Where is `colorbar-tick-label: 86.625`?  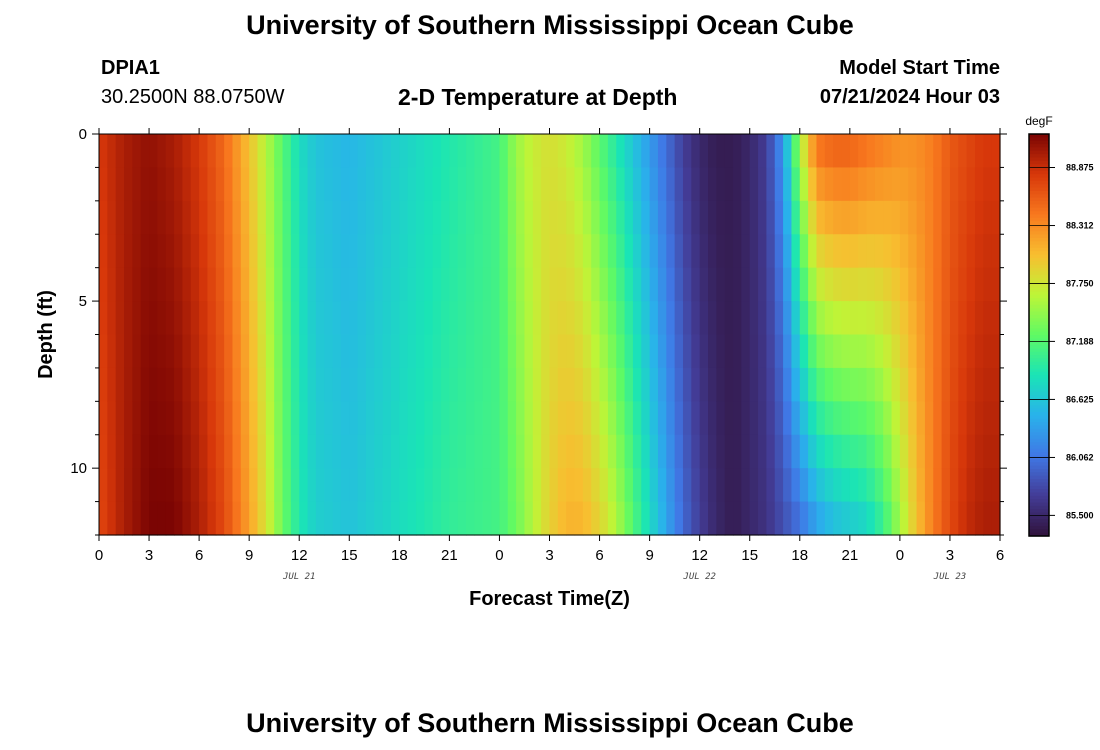
colorbar-tick-label: 86.625 is located at coordinates (1080, 399).